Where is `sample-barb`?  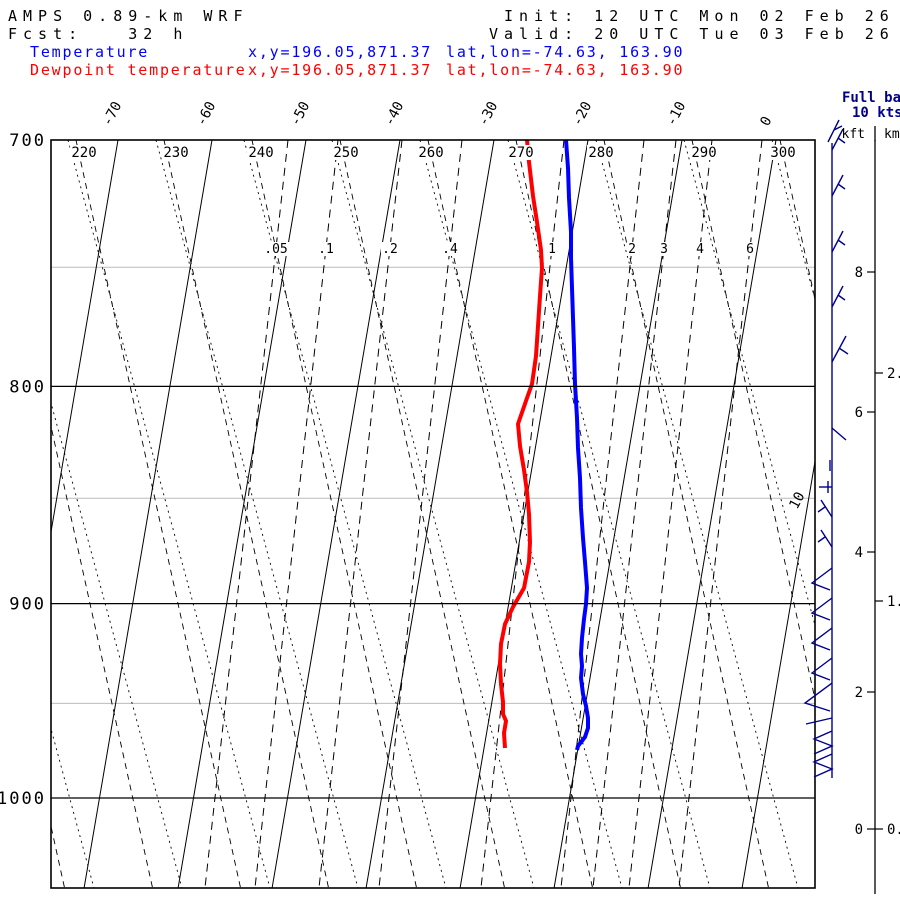 sample-barb is located at coordinates (833, 131).